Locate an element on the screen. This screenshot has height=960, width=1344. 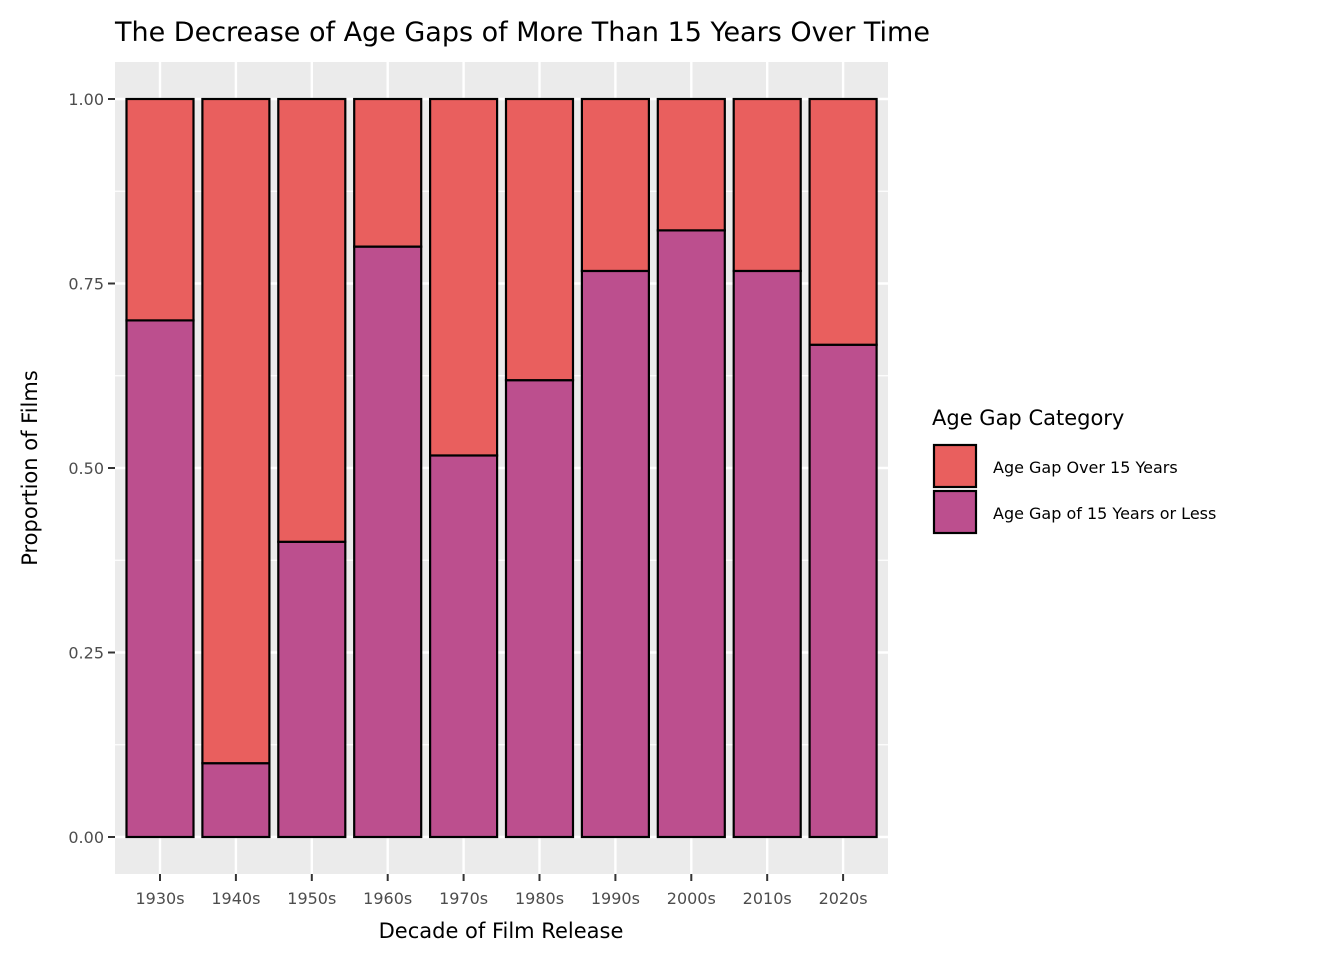
x-axis-title: Decade of Film Release is located at coordinates (501, 931).